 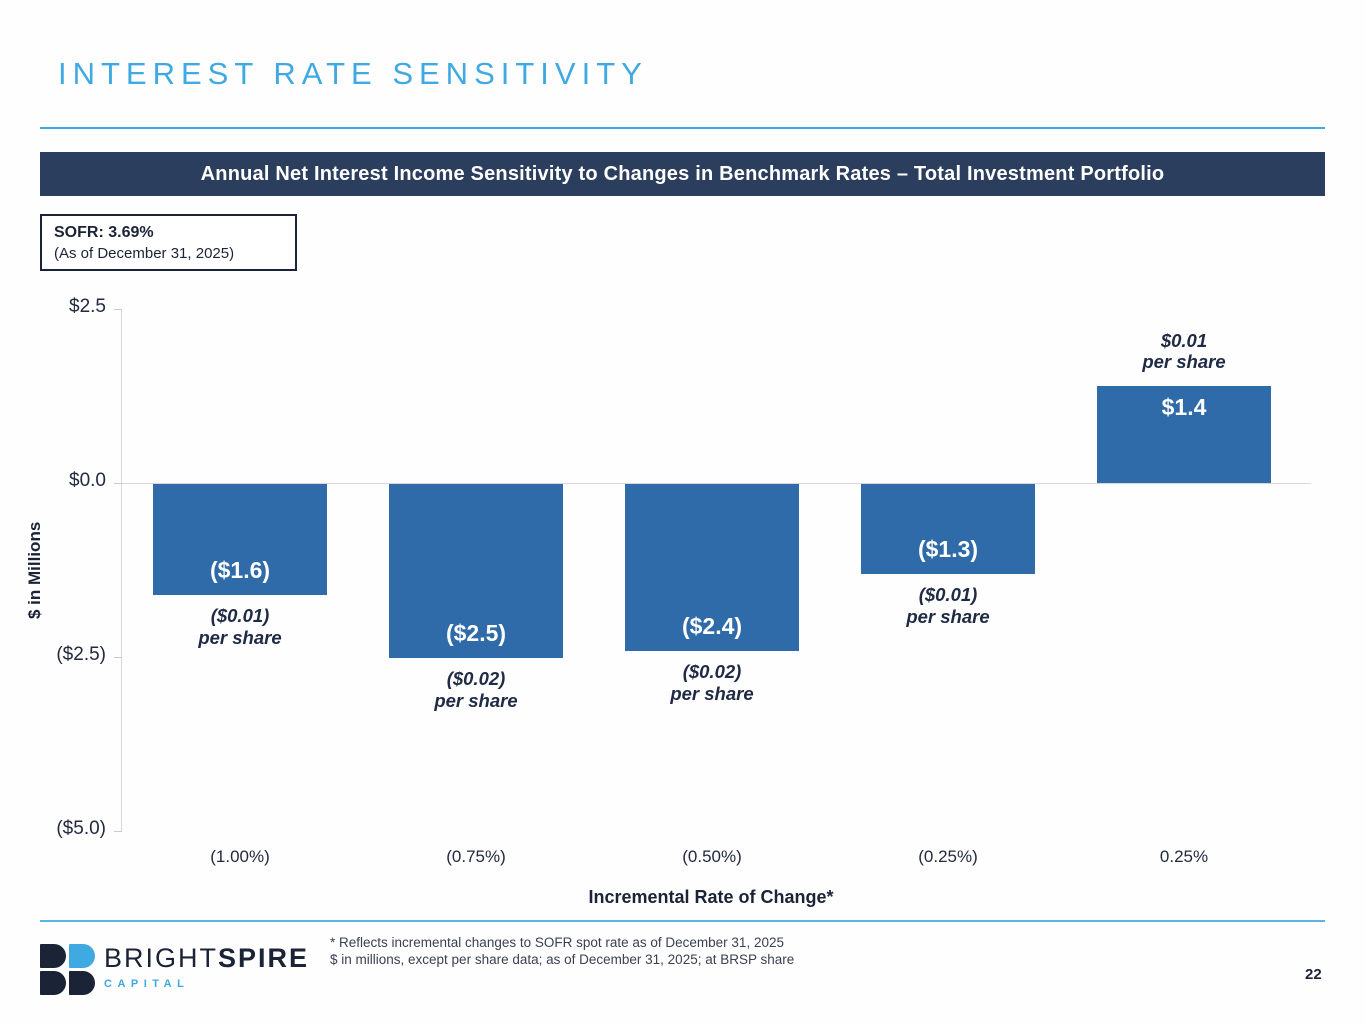 What do you see at coordinates (147, 983) in the screenshot?
I see `logo-text-capital: CAPITAL` at bounding box center [147, 983].